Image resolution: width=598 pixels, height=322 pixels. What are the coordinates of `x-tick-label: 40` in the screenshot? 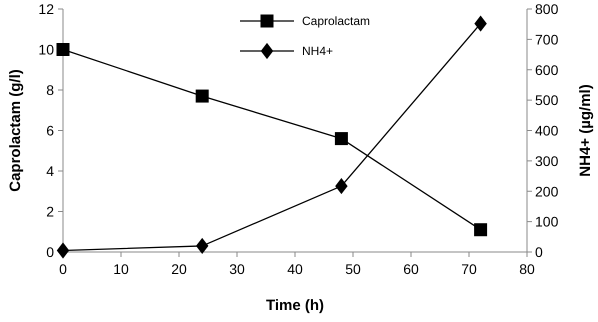 It's located at (295, 269).